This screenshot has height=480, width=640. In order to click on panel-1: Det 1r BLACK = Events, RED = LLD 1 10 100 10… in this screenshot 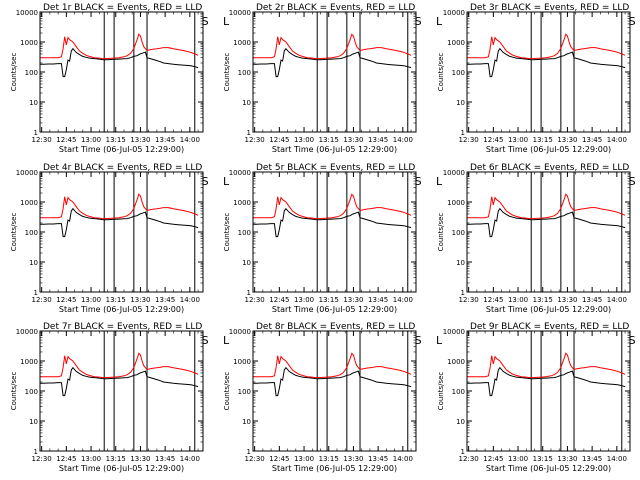, I will do `click(120, 78)`.